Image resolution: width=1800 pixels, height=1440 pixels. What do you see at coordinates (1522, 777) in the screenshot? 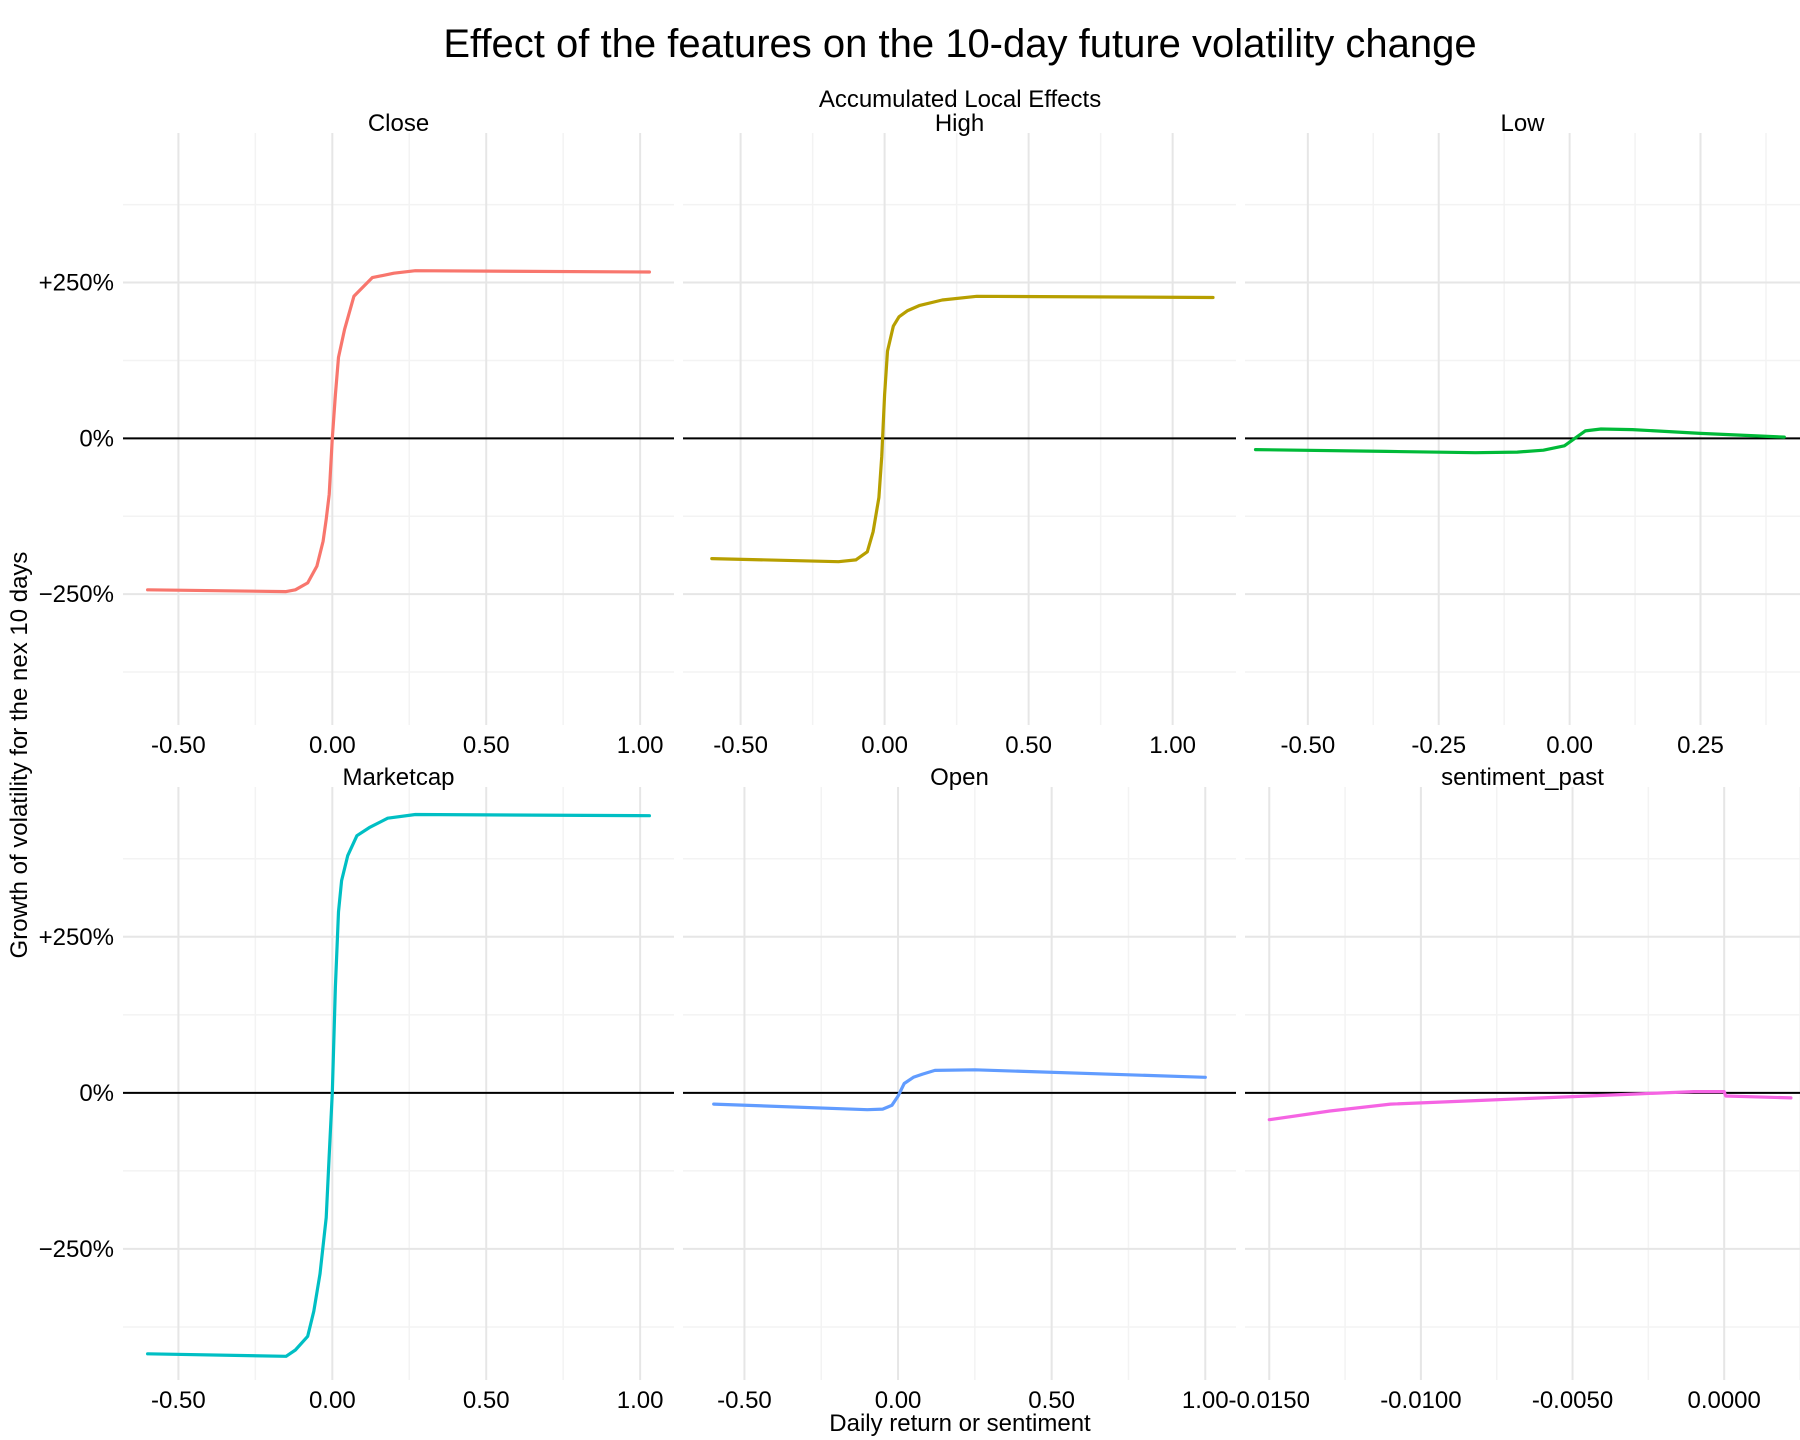
I see `facet-label: sentiment_past` at bounding box center [1522, 777].